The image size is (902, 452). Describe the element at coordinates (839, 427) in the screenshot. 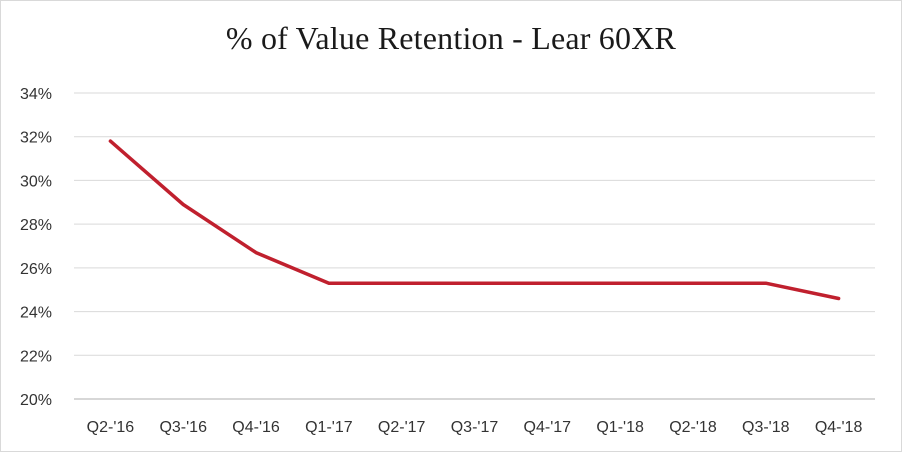

I see `x-tick-label: Q4-'18` at that location.